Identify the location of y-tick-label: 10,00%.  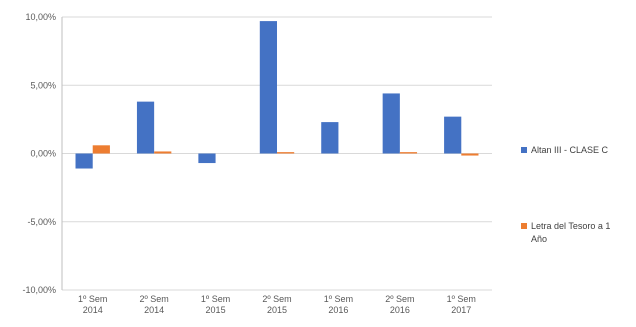
(40, 17).